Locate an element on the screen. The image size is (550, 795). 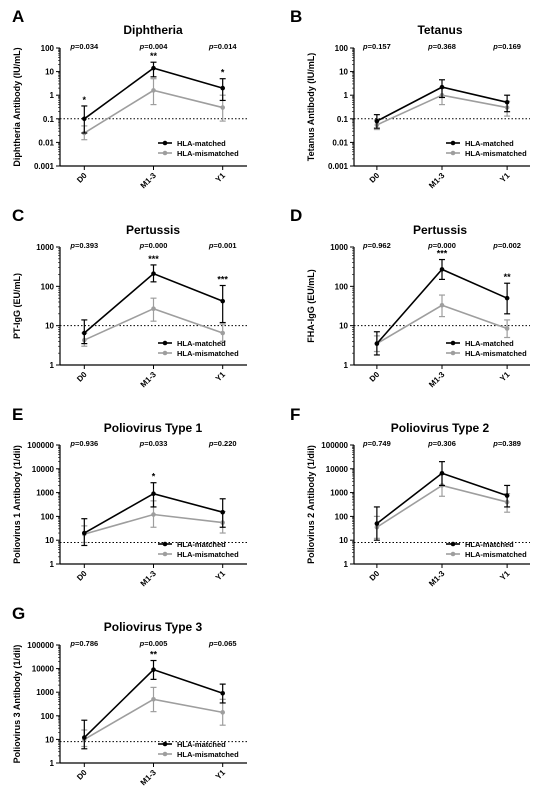
p-value-label: p=0.001 is located at coordinates (222, 245).